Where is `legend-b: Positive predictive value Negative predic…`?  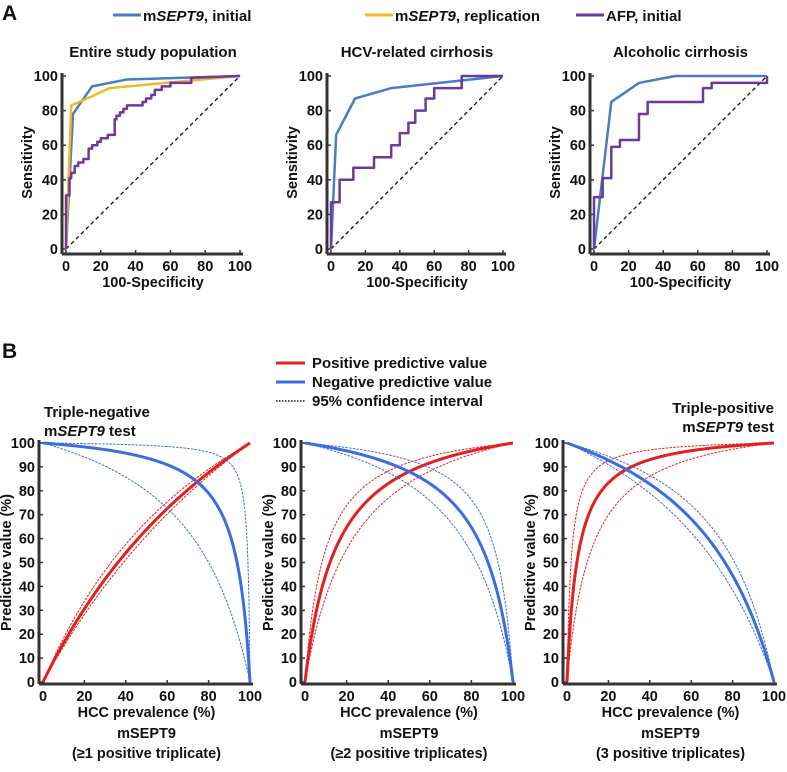
legend-b: Positive predictive value Negative predic… is located at coordinates (384, 382).